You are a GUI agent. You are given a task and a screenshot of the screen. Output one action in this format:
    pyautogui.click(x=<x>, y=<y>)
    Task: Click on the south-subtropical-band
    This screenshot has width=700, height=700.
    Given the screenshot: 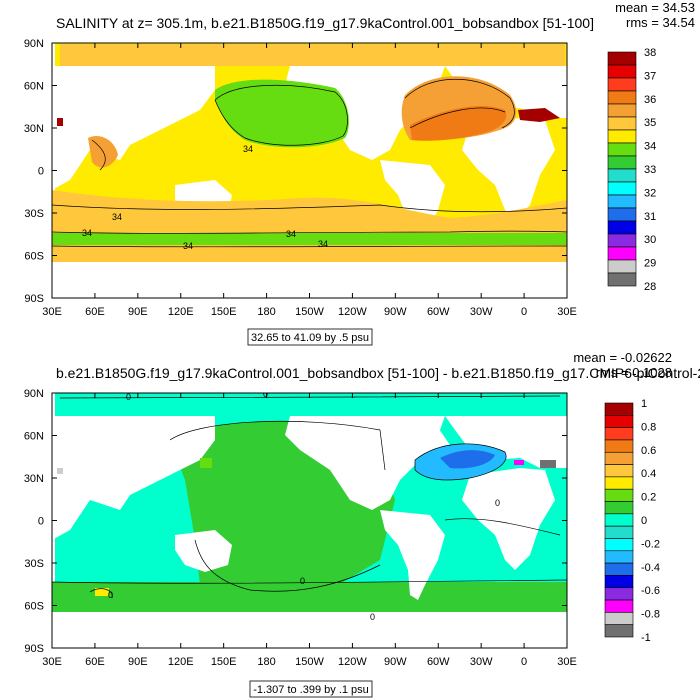 What is the action you would take?
    pyautogui.click(x=309, y=212)
    